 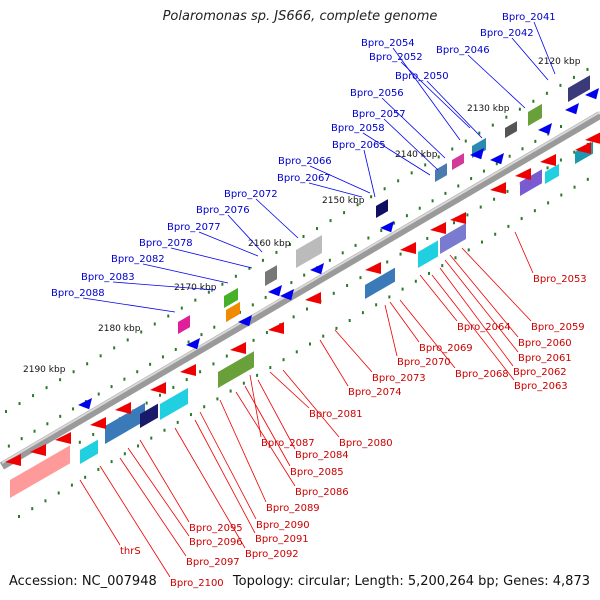 What do you see at coordinates (223, 210) in the screenshot?
I see `forward-gene-label: Bpro_2076` at bounding box center [223, 210].